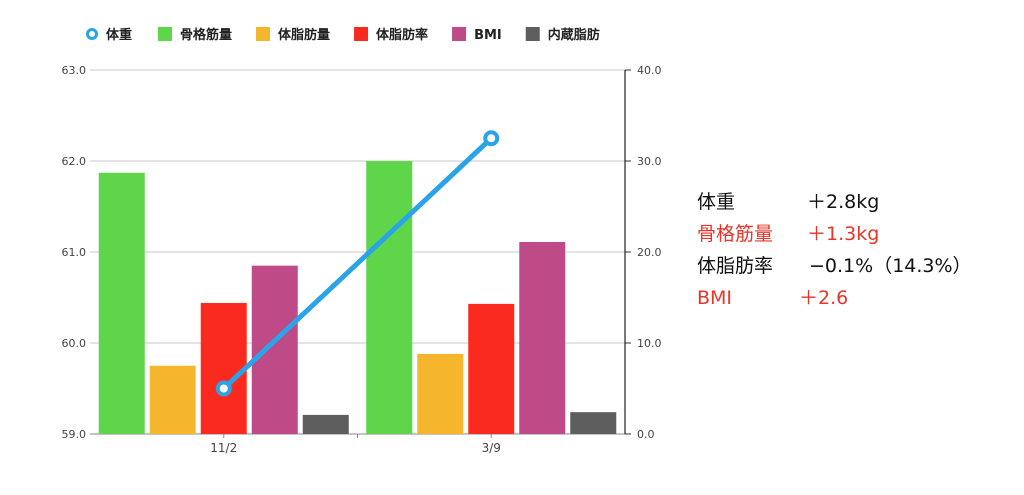 The width and height of the screenshot is (1024, 495). Describe the element at coordinates (74, 343) in the screenshot. I see `y-left-tick-label: 60.0` at that location.